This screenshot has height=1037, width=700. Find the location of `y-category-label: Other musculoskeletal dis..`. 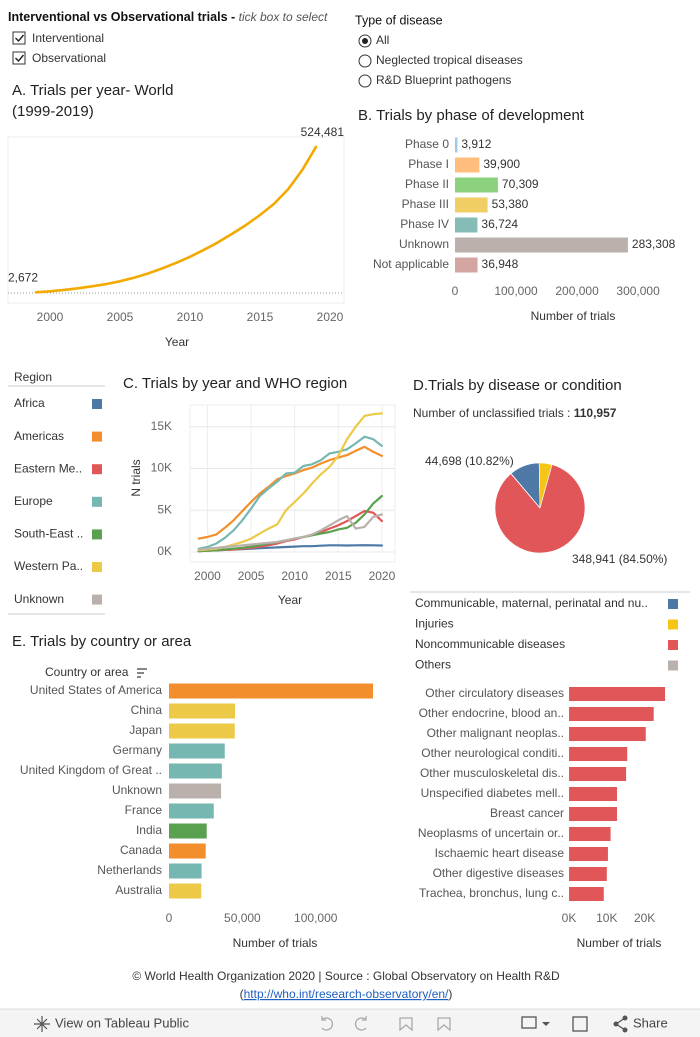

y-category-label: Other musculoskeletal dis.. is located at coordinates (492, 773).